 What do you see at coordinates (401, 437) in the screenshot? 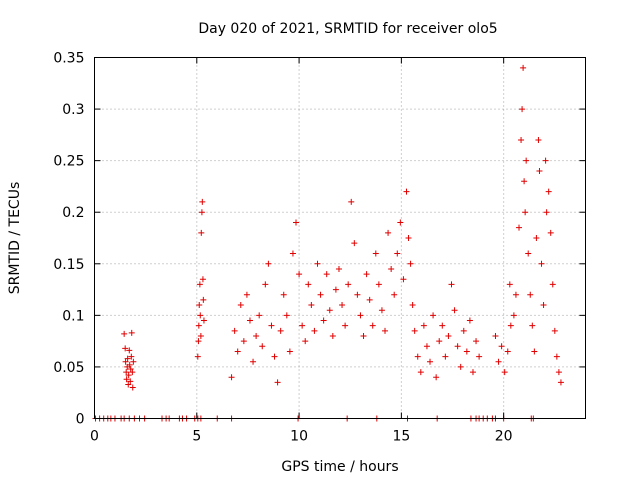
I see `x-tick-label: 15` at bounding box center [401, 437].